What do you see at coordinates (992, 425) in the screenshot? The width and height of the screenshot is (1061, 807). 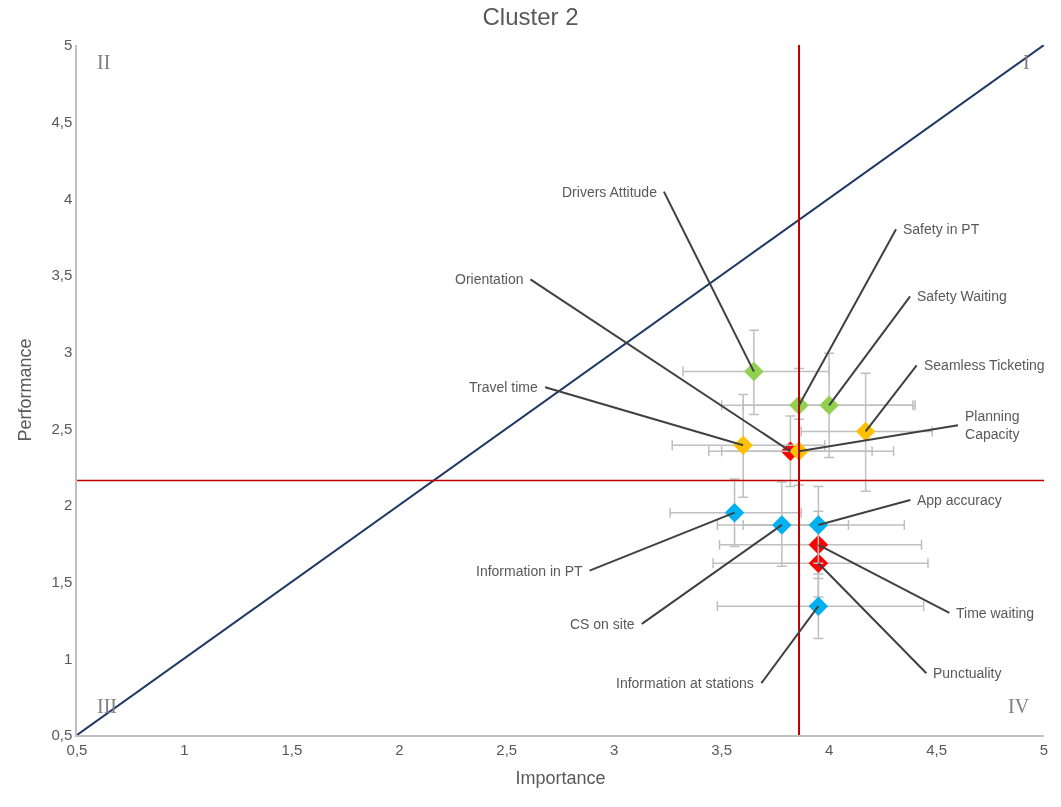 I see `annotation: Planning Capacity` at bounding box center [992, 425].